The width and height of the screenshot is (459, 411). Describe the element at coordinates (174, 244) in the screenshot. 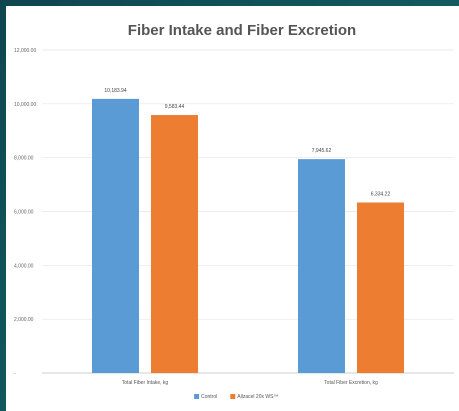

I see `bar-treatment-intake` at that location.